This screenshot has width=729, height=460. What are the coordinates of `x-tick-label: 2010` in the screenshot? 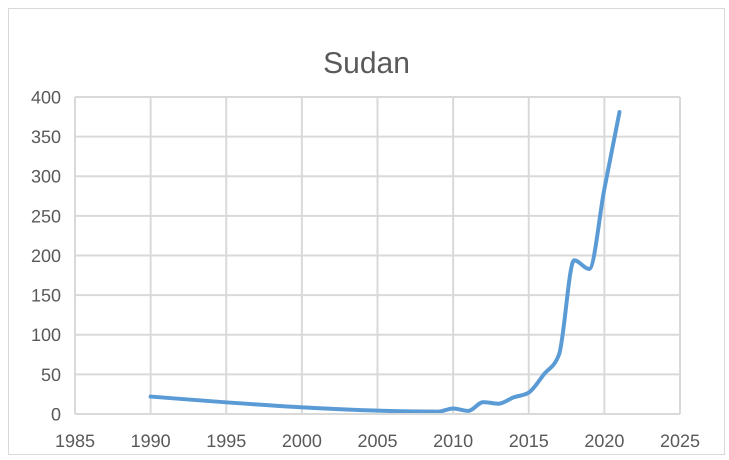 It's located at (453, 440).